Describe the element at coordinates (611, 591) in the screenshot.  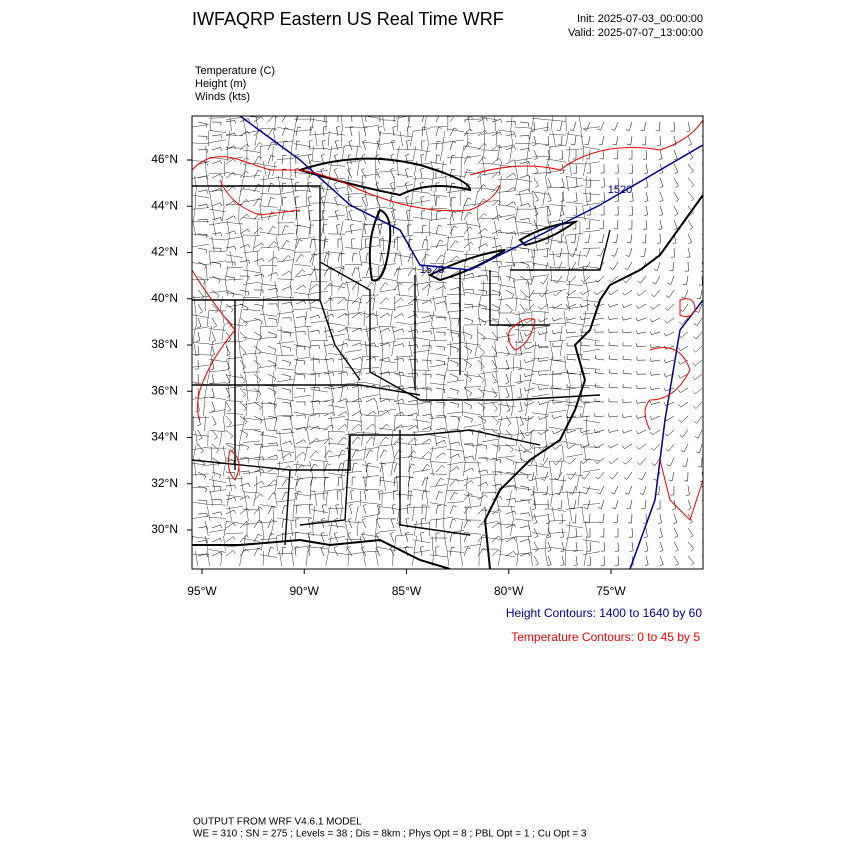
I see `lon-label: 75°W` at that location.